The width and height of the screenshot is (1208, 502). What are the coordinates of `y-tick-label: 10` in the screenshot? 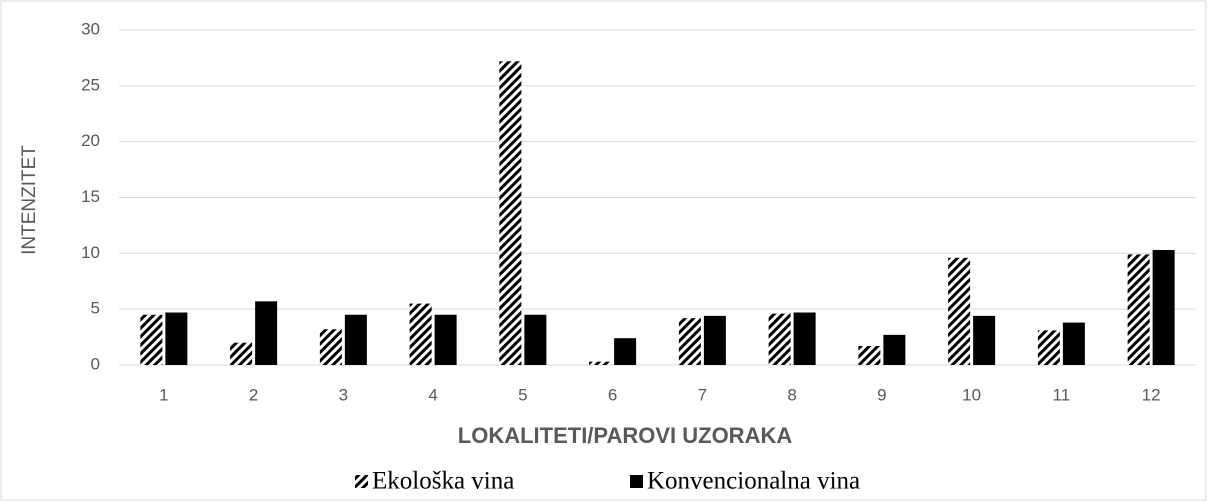 It's located at (90, 252).